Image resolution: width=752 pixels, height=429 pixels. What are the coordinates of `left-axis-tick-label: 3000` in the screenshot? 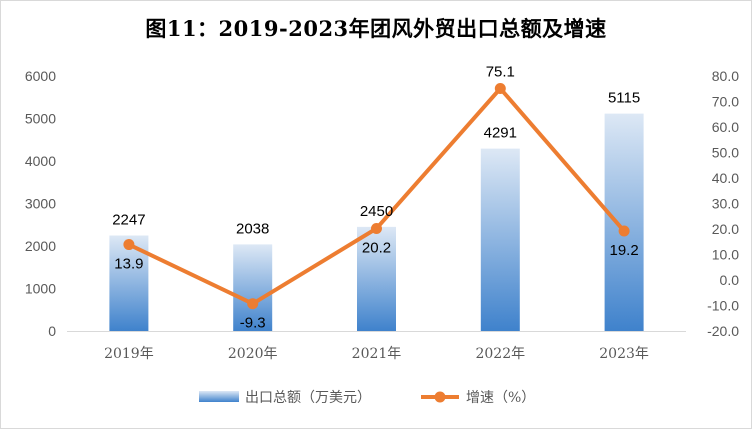 It's located at (40, 204).